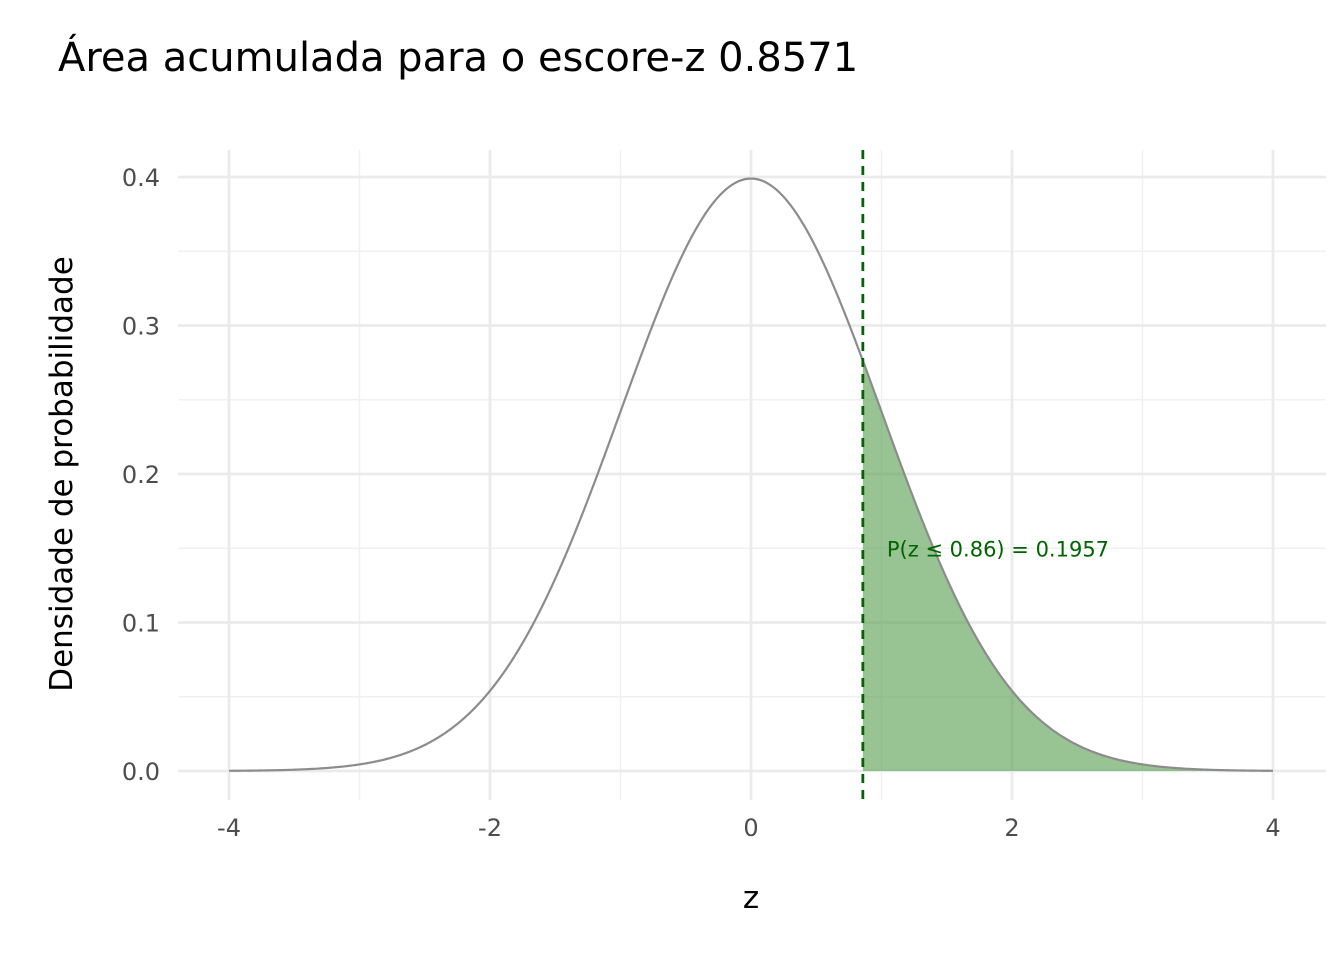  I want to click on y-tick-label: 0.2, so click(141, 475).